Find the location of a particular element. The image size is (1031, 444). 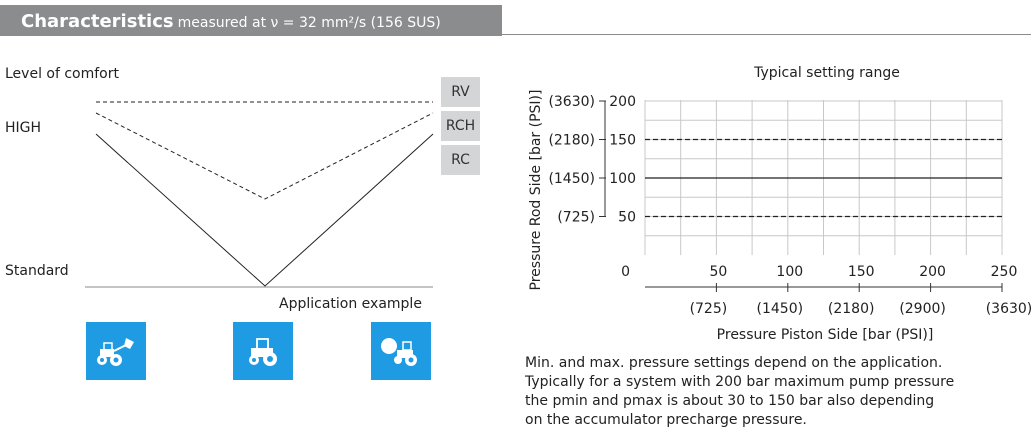

note-line-4: on the accumulator precharge pressure. is located at coordinates (666, 420).